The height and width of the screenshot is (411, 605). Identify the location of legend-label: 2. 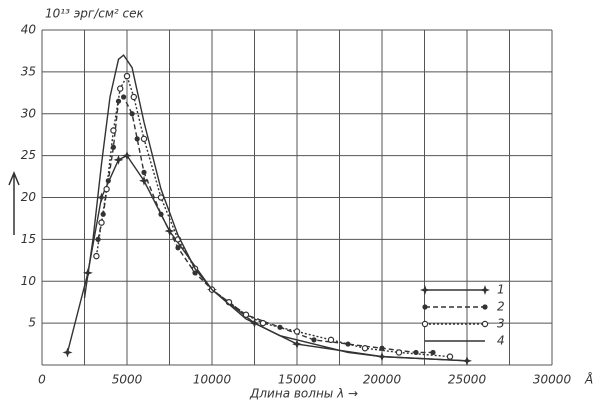
(501, 307).